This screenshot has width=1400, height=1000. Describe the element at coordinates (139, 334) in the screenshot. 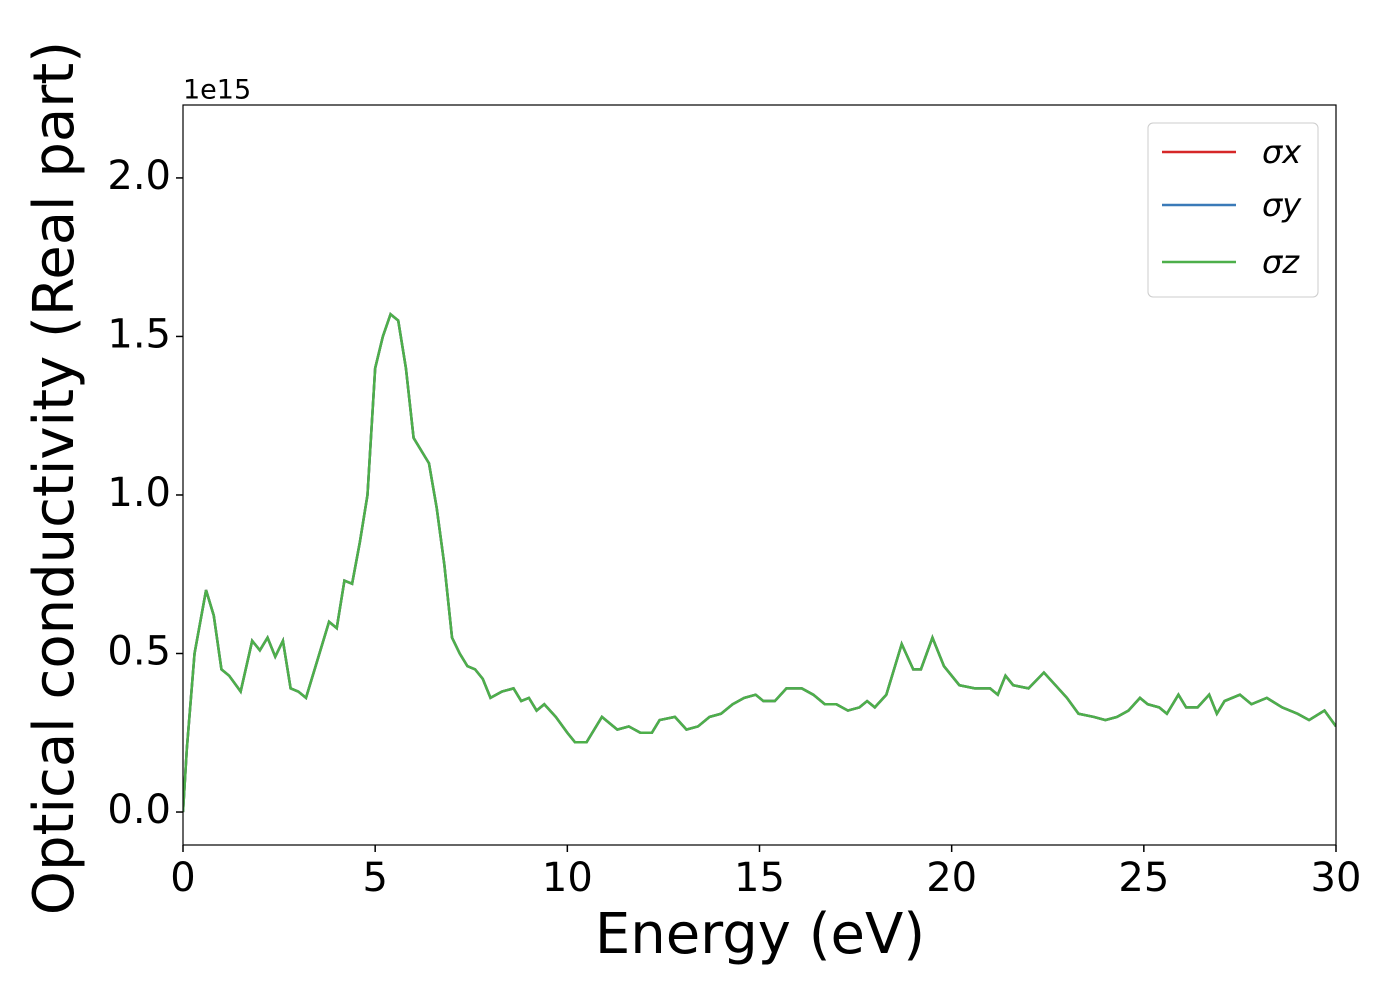

I see `y-tick-label: 1.5` at that location.